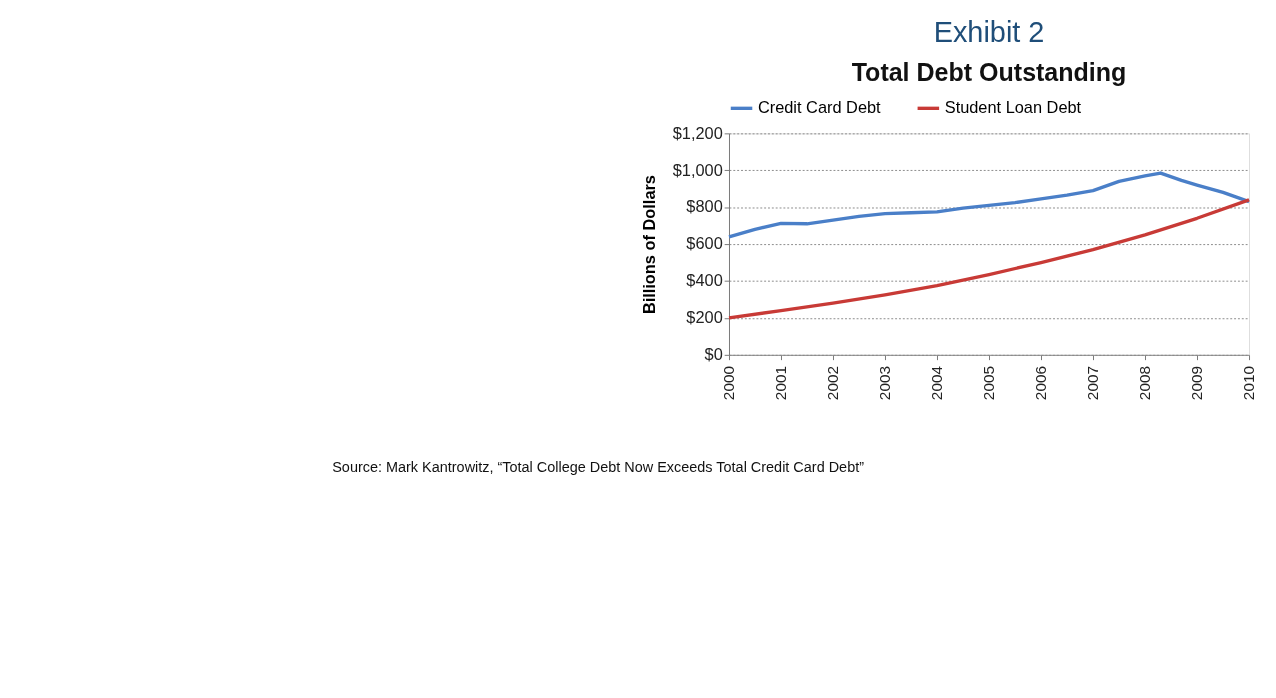  What do you see at coordinates (989, 72) in the screenshot?
I see `chart-subtitle: Total Debt Outstanding` at bounding box center [989, 72].